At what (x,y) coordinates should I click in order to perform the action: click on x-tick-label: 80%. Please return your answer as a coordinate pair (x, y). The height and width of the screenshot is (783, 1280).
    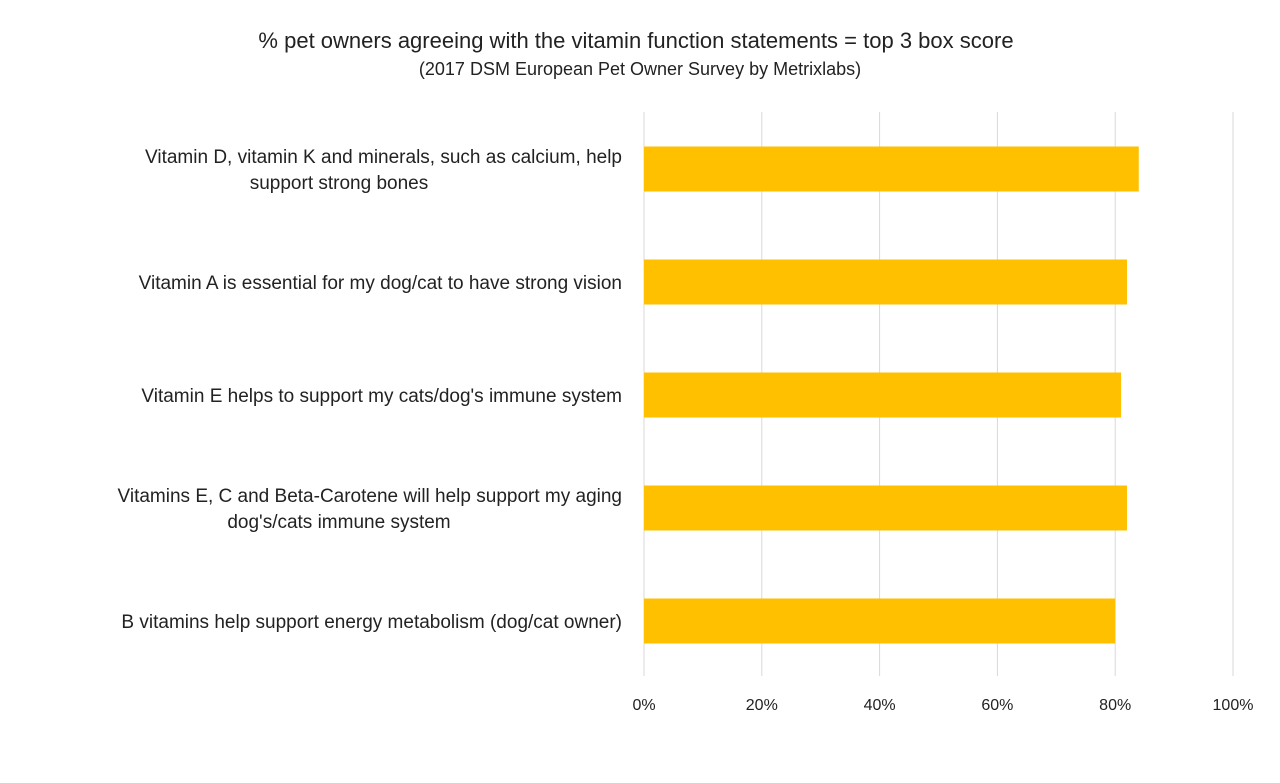
    Looking at the image, I should click on (1115, 705).